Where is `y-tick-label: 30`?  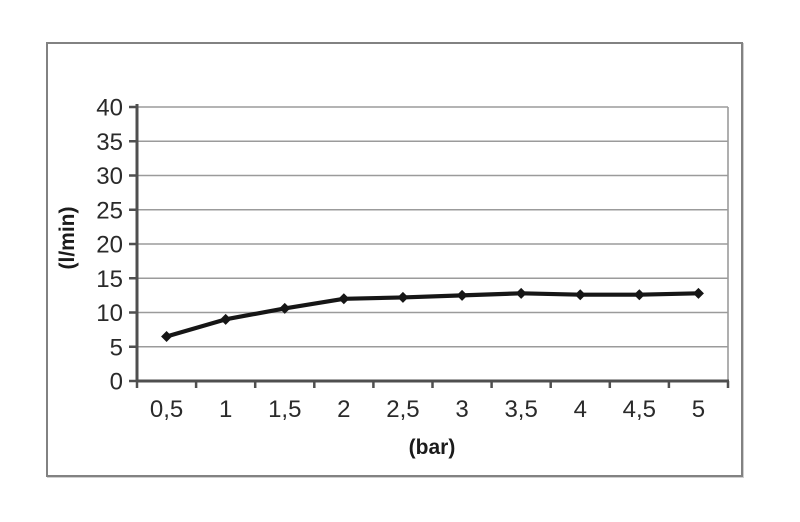 y-tick-label: 30 is located at coordinates (109, 176).